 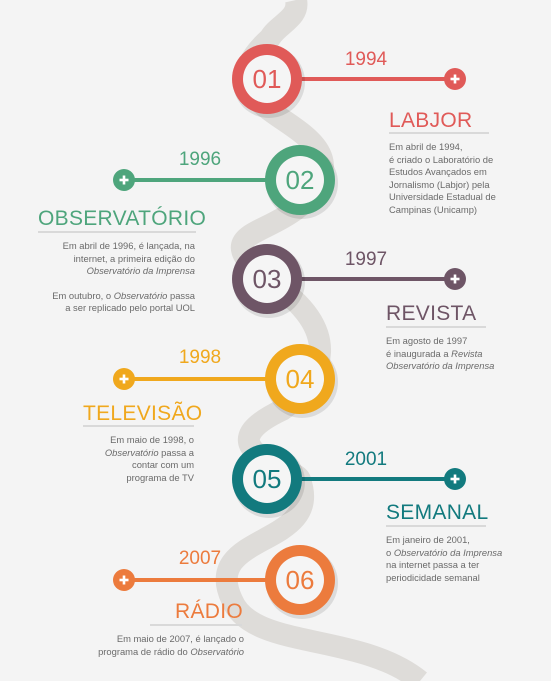 What do you see at coordinates (225, 381) in the screenshot?
I see `milestone-graphic-04: 04 1998` at bounding box center [225, 381].